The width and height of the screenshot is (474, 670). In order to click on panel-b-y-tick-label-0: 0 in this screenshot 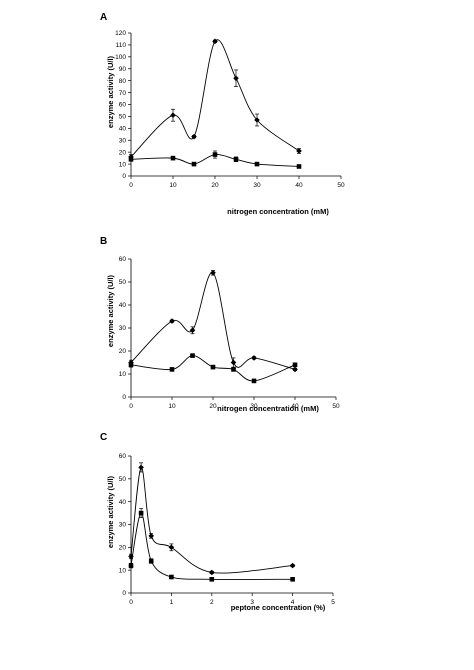, I will do `click(124, 397)`.